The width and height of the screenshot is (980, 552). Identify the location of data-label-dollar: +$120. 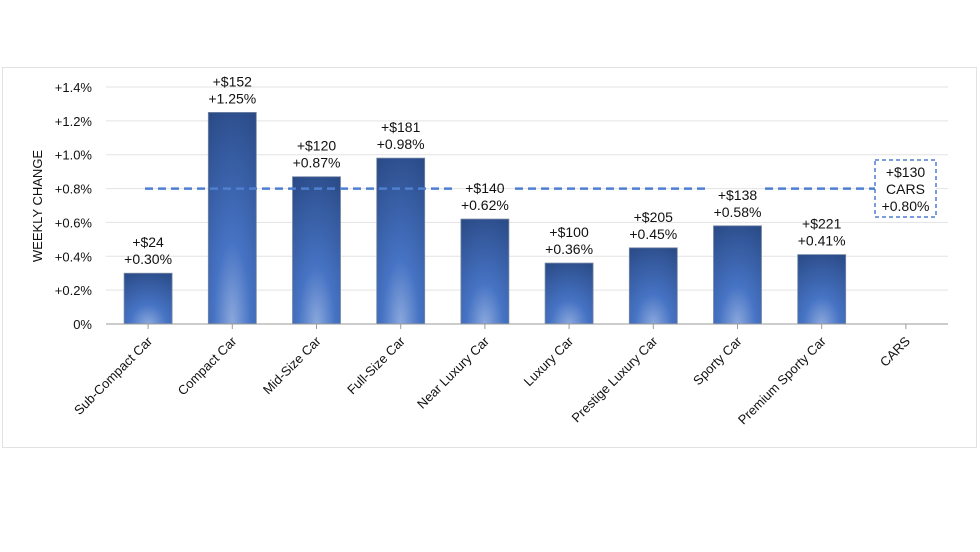
(317, 146).